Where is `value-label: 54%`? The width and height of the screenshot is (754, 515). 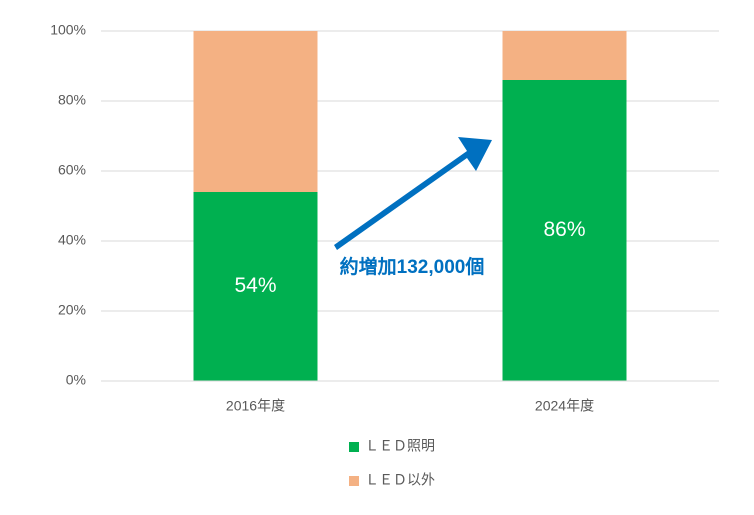 value-label: 54% is located at coordinates (255, 285).